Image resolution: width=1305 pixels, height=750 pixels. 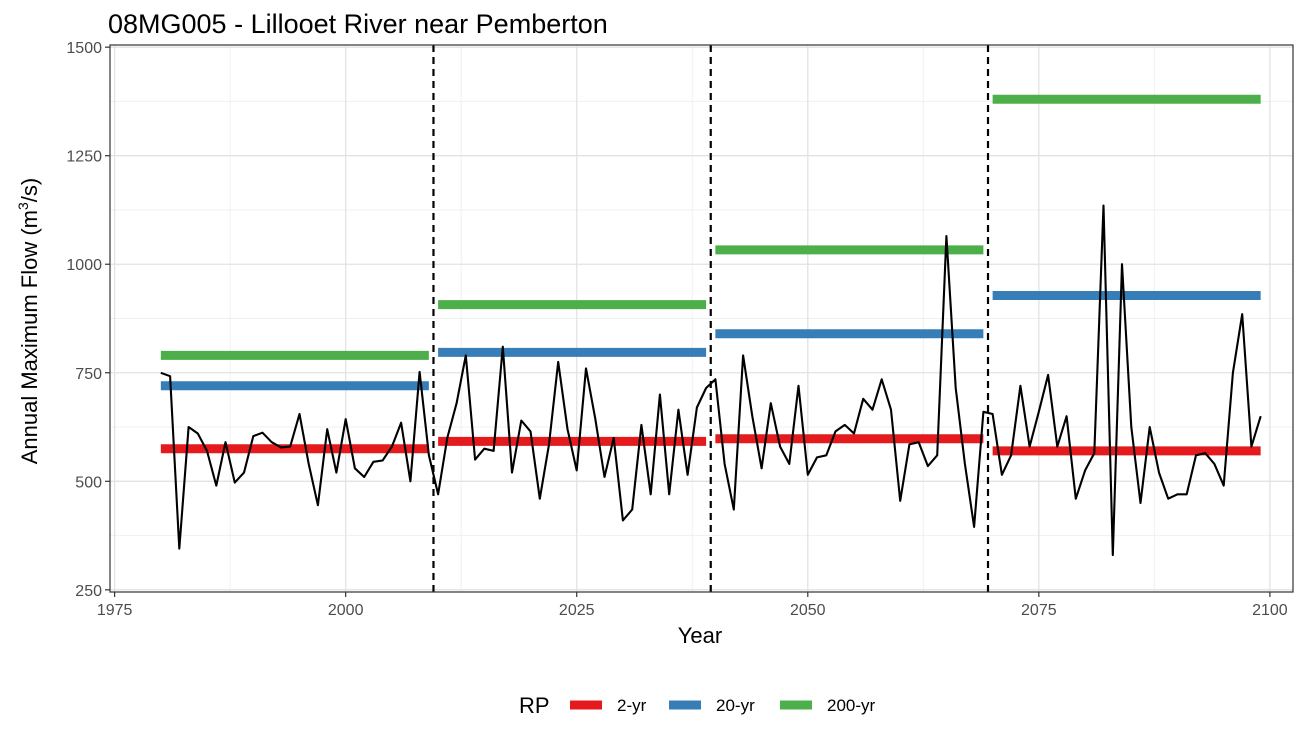 I want to click on legend-title: RP, so click(x=534, y=705).